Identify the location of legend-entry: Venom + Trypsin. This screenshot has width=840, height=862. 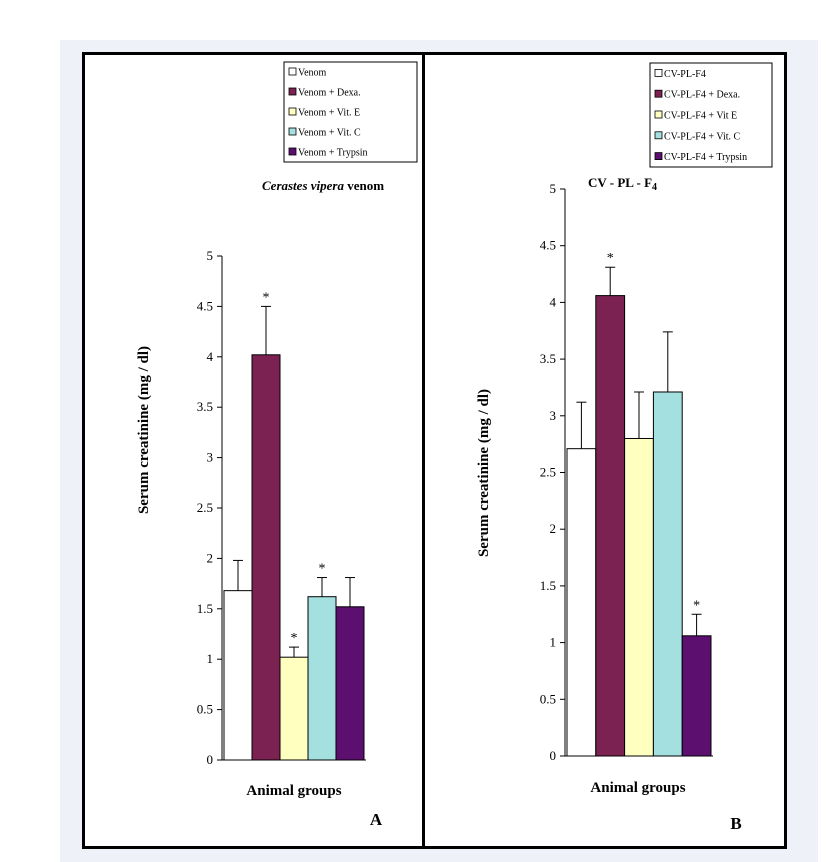
(333, 153).